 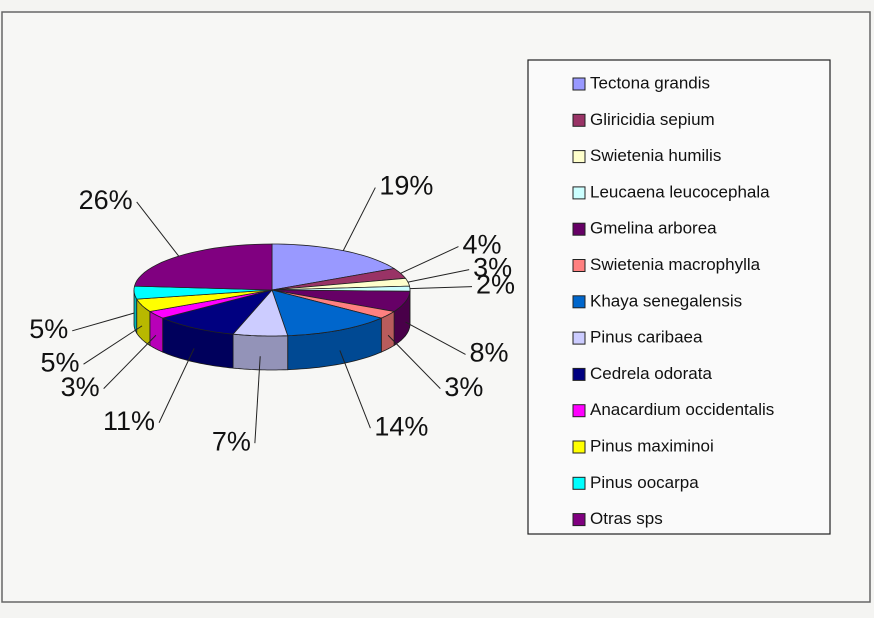 What do you see at coordinates (489, 353) in the screenshot?
I see `data-label: 8%` at bounding box center [489, 353].